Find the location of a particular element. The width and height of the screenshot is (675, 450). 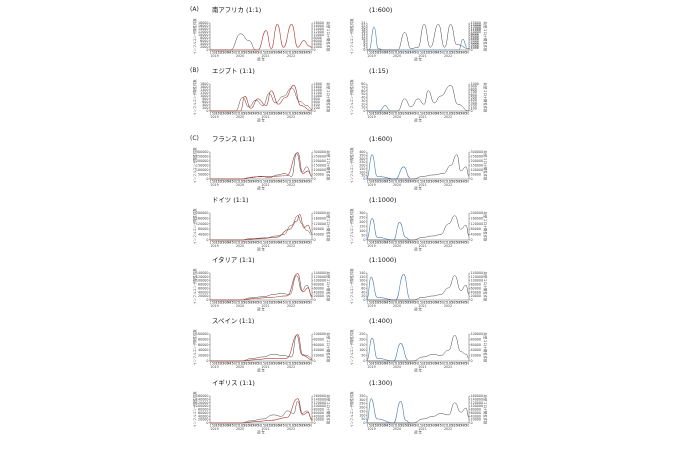

y-tick-label-right: 40000 is located at coordinates (319, 292).